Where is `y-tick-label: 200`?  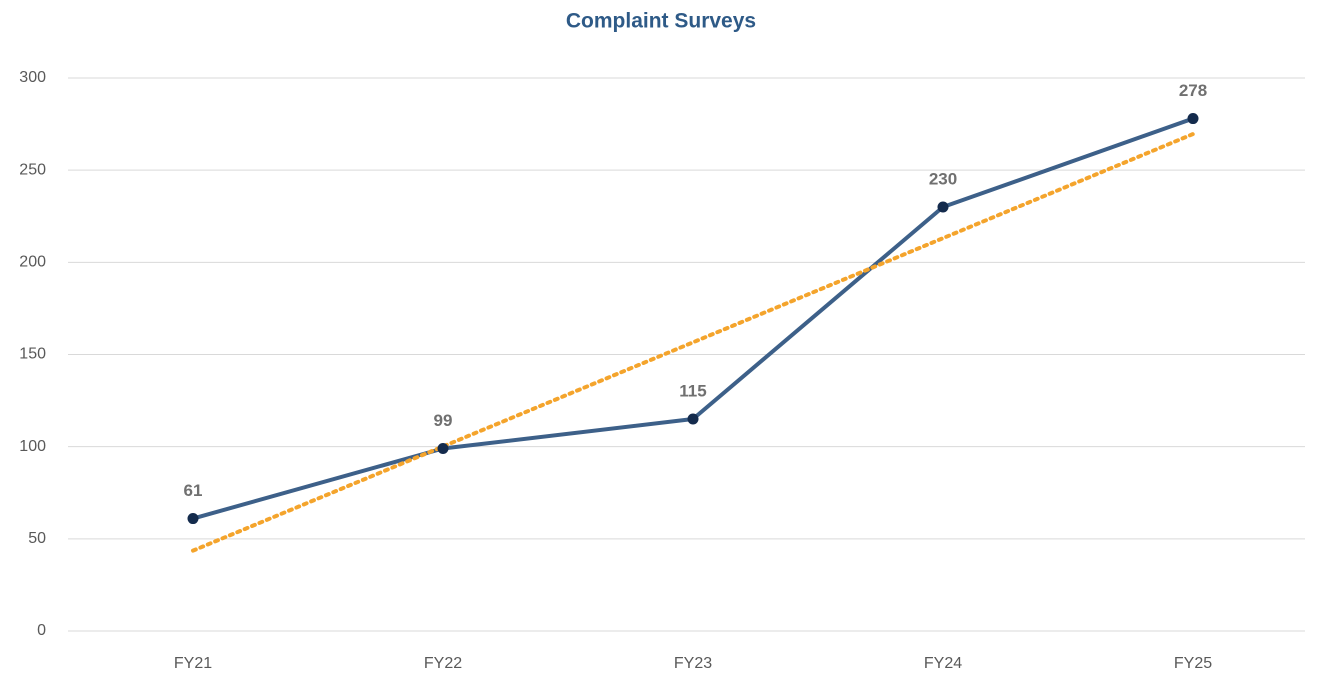
y-tick-label: 200 is located at coordinates (32, 262).